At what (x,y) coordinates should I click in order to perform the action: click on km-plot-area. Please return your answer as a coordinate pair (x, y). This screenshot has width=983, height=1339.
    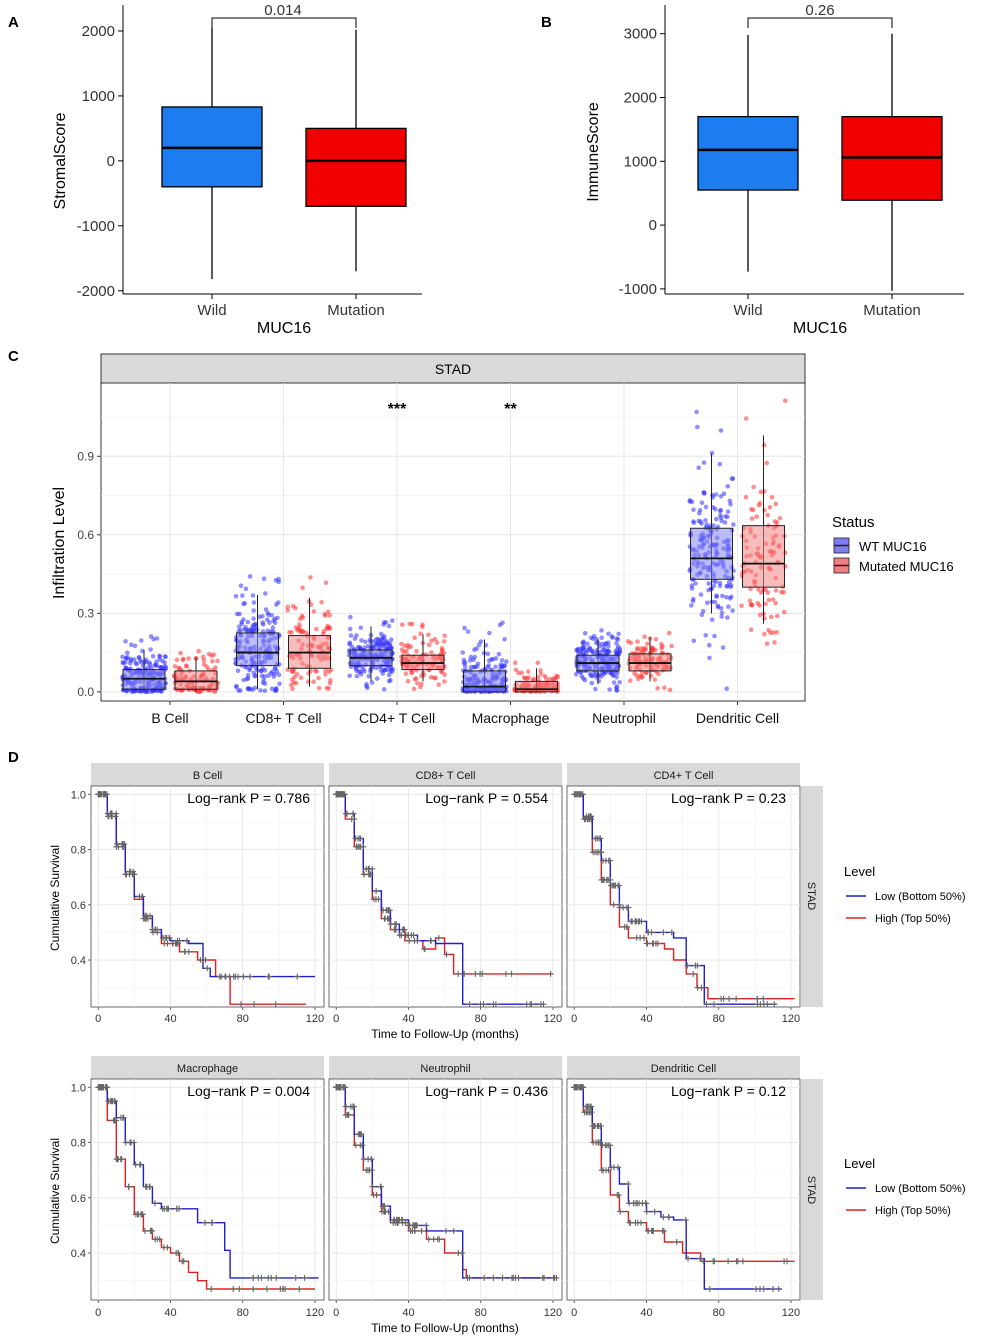
    Looking at the image, I should click on (445, 896).